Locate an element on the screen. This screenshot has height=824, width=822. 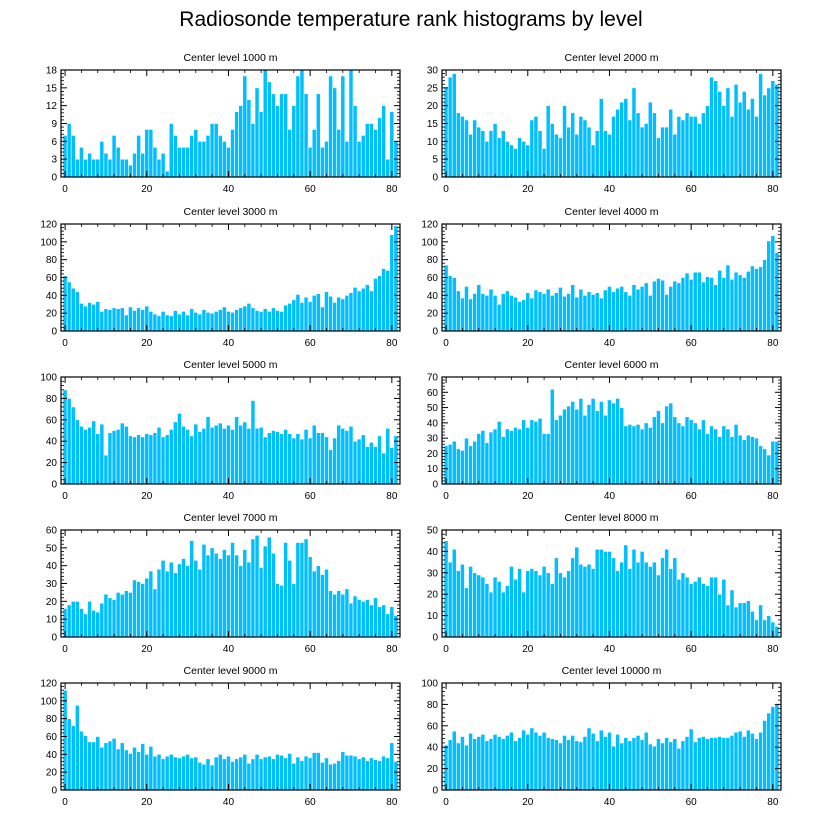
y-tick-label: 10 is located at coordinates (433, 616).